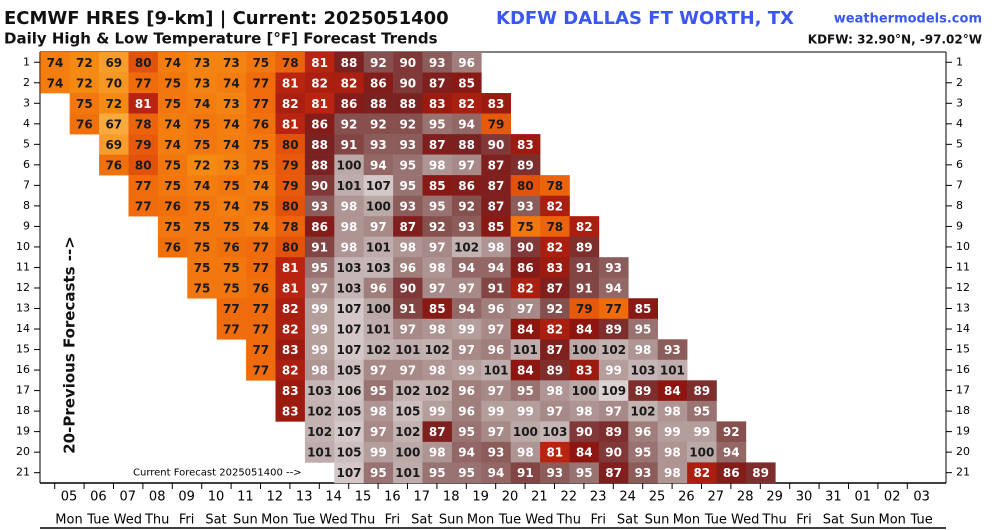 This screenshot has height=530, width=994. What do you see at coordinates (963, 266) in the screenshot?
I see `row-label: 11` at bounding box center [963, 266].